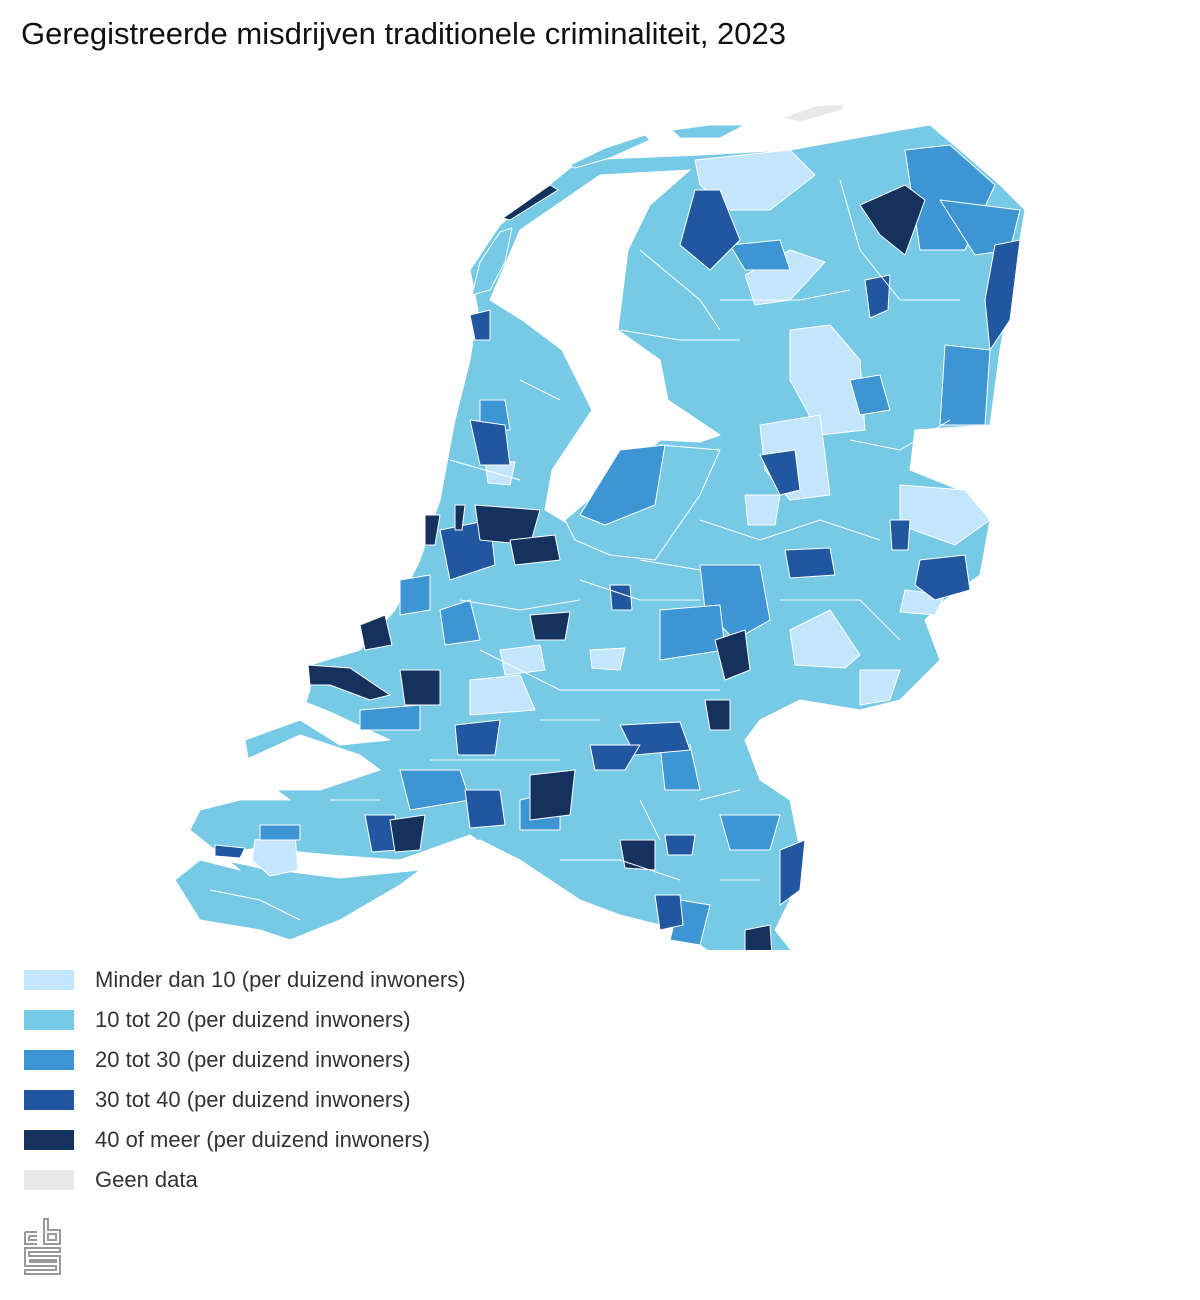 This screenshot has width=1200, height=1300. I want to click on island-vlieland, so click(530, 202).